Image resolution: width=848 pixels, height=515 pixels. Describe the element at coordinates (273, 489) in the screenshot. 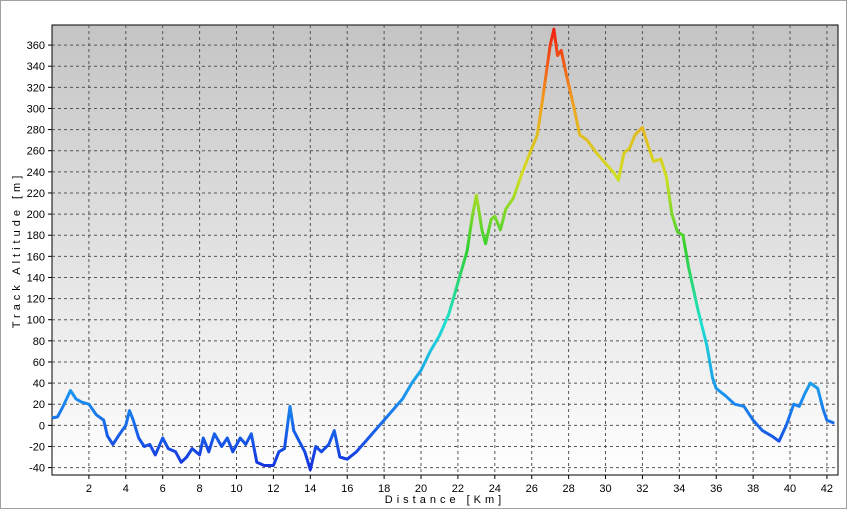

I see `x-tick-label: 12` at that location.